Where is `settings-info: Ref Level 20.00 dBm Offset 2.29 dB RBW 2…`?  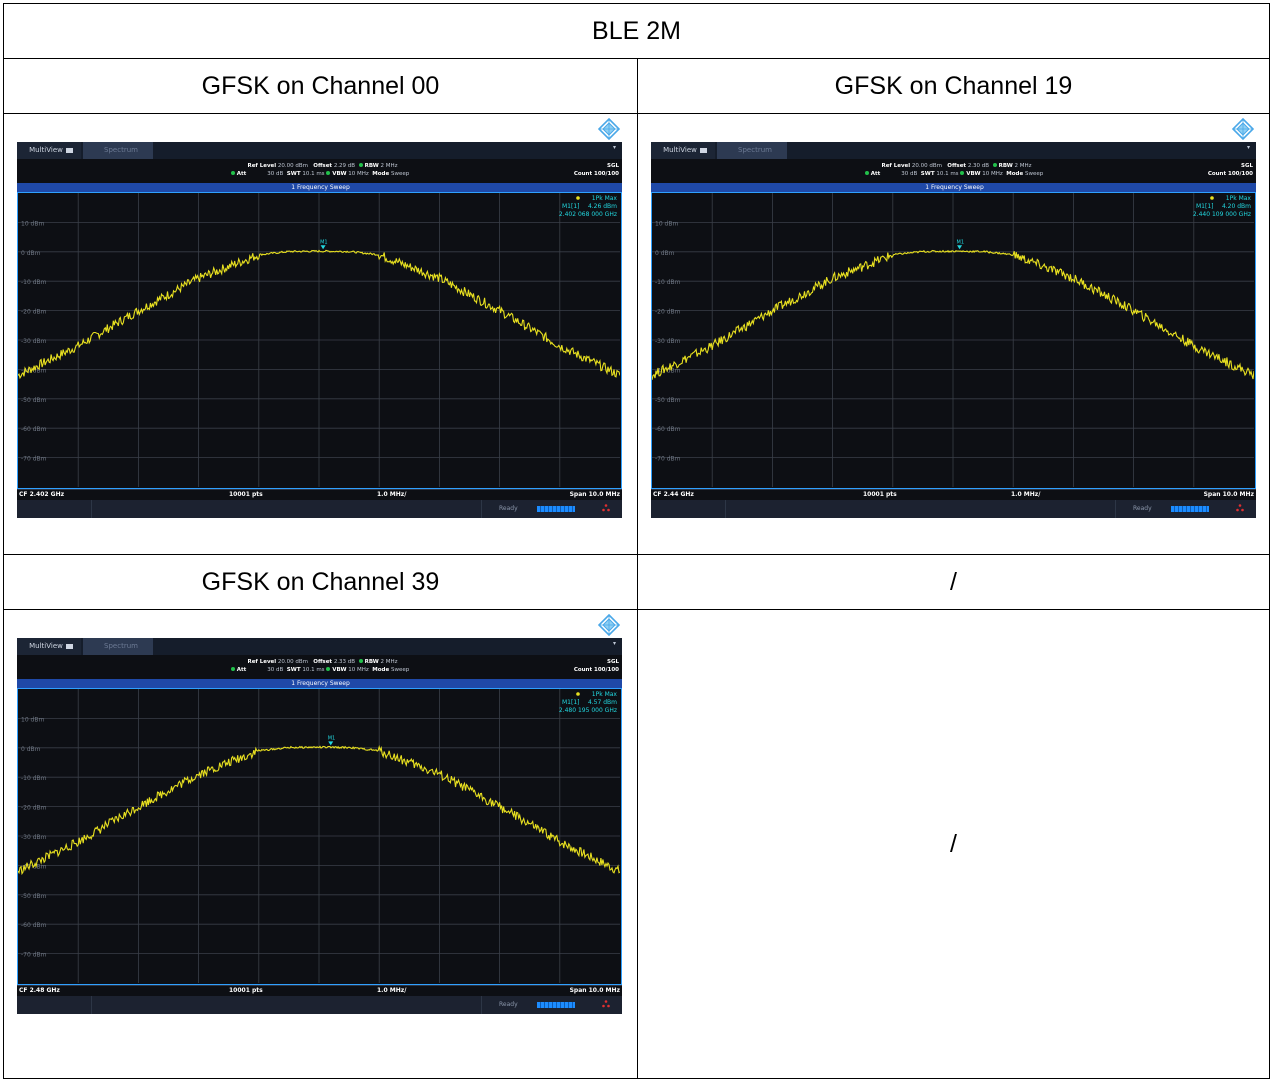
settings-info: Ref Level 20.00 dBm Offset 2.29 dB RBW 2… is located at coordinates (319, 171).